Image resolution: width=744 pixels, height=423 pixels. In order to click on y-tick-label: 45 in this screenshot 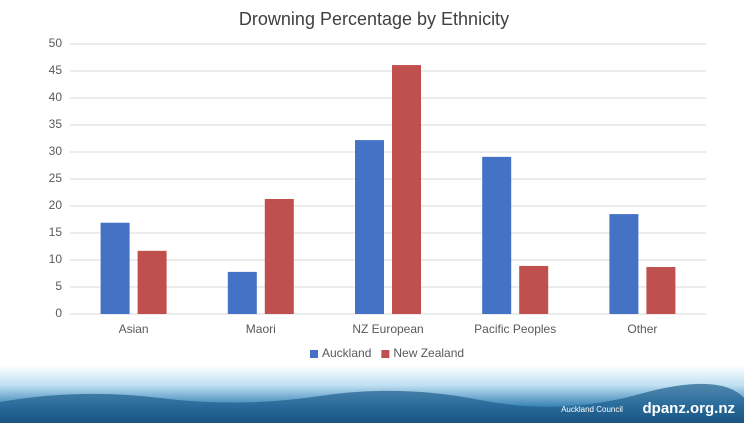, I will do `click(56, 70)`.